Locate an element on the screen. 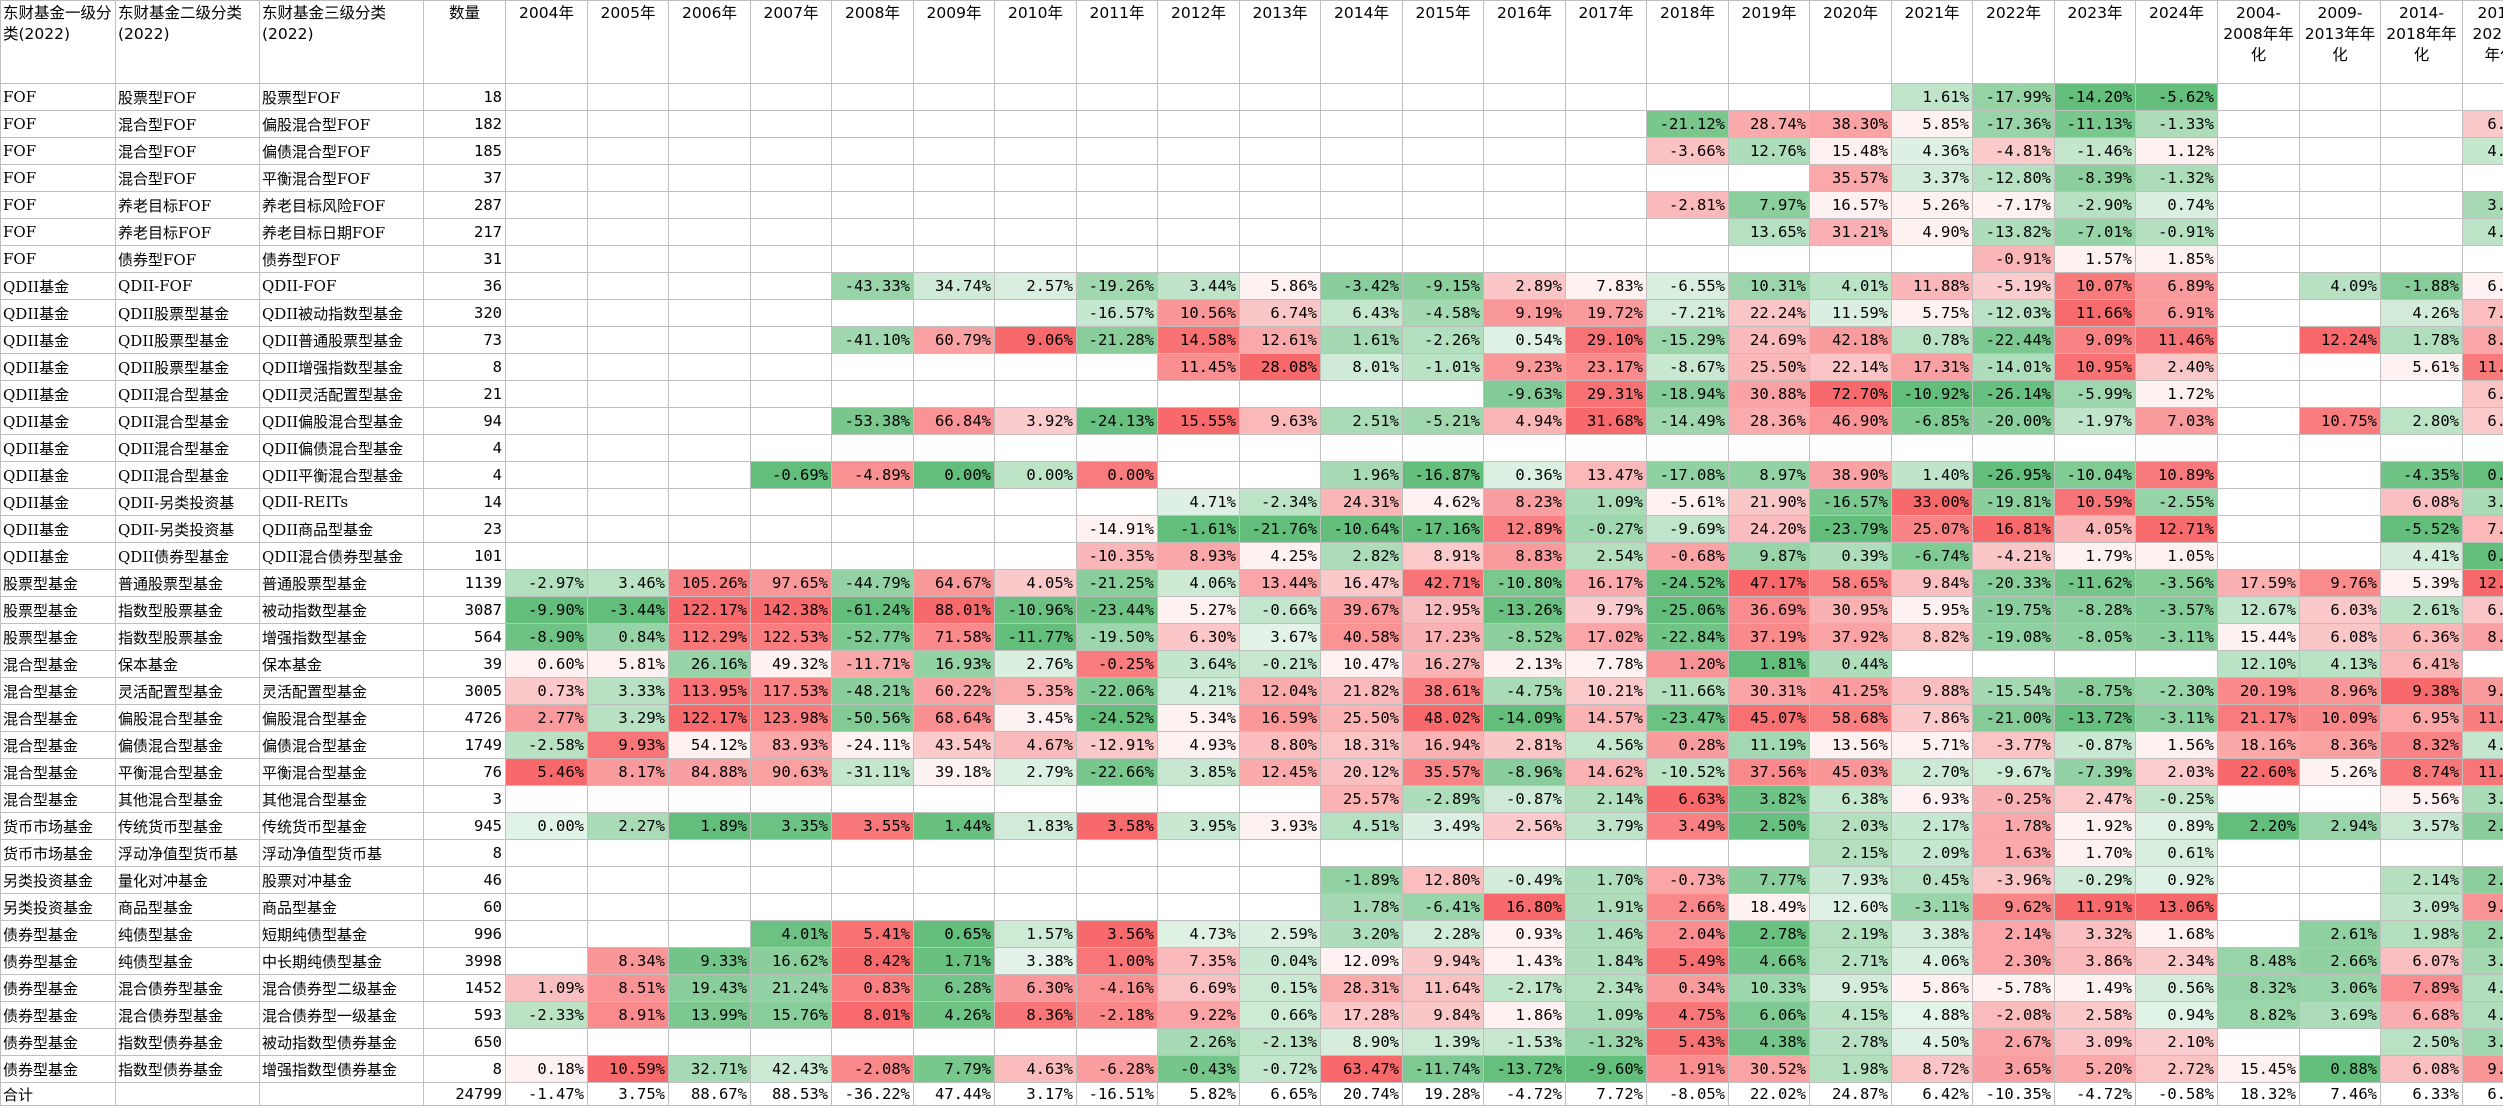  return-cell: 0.60% is located at coordinates (547, 664).